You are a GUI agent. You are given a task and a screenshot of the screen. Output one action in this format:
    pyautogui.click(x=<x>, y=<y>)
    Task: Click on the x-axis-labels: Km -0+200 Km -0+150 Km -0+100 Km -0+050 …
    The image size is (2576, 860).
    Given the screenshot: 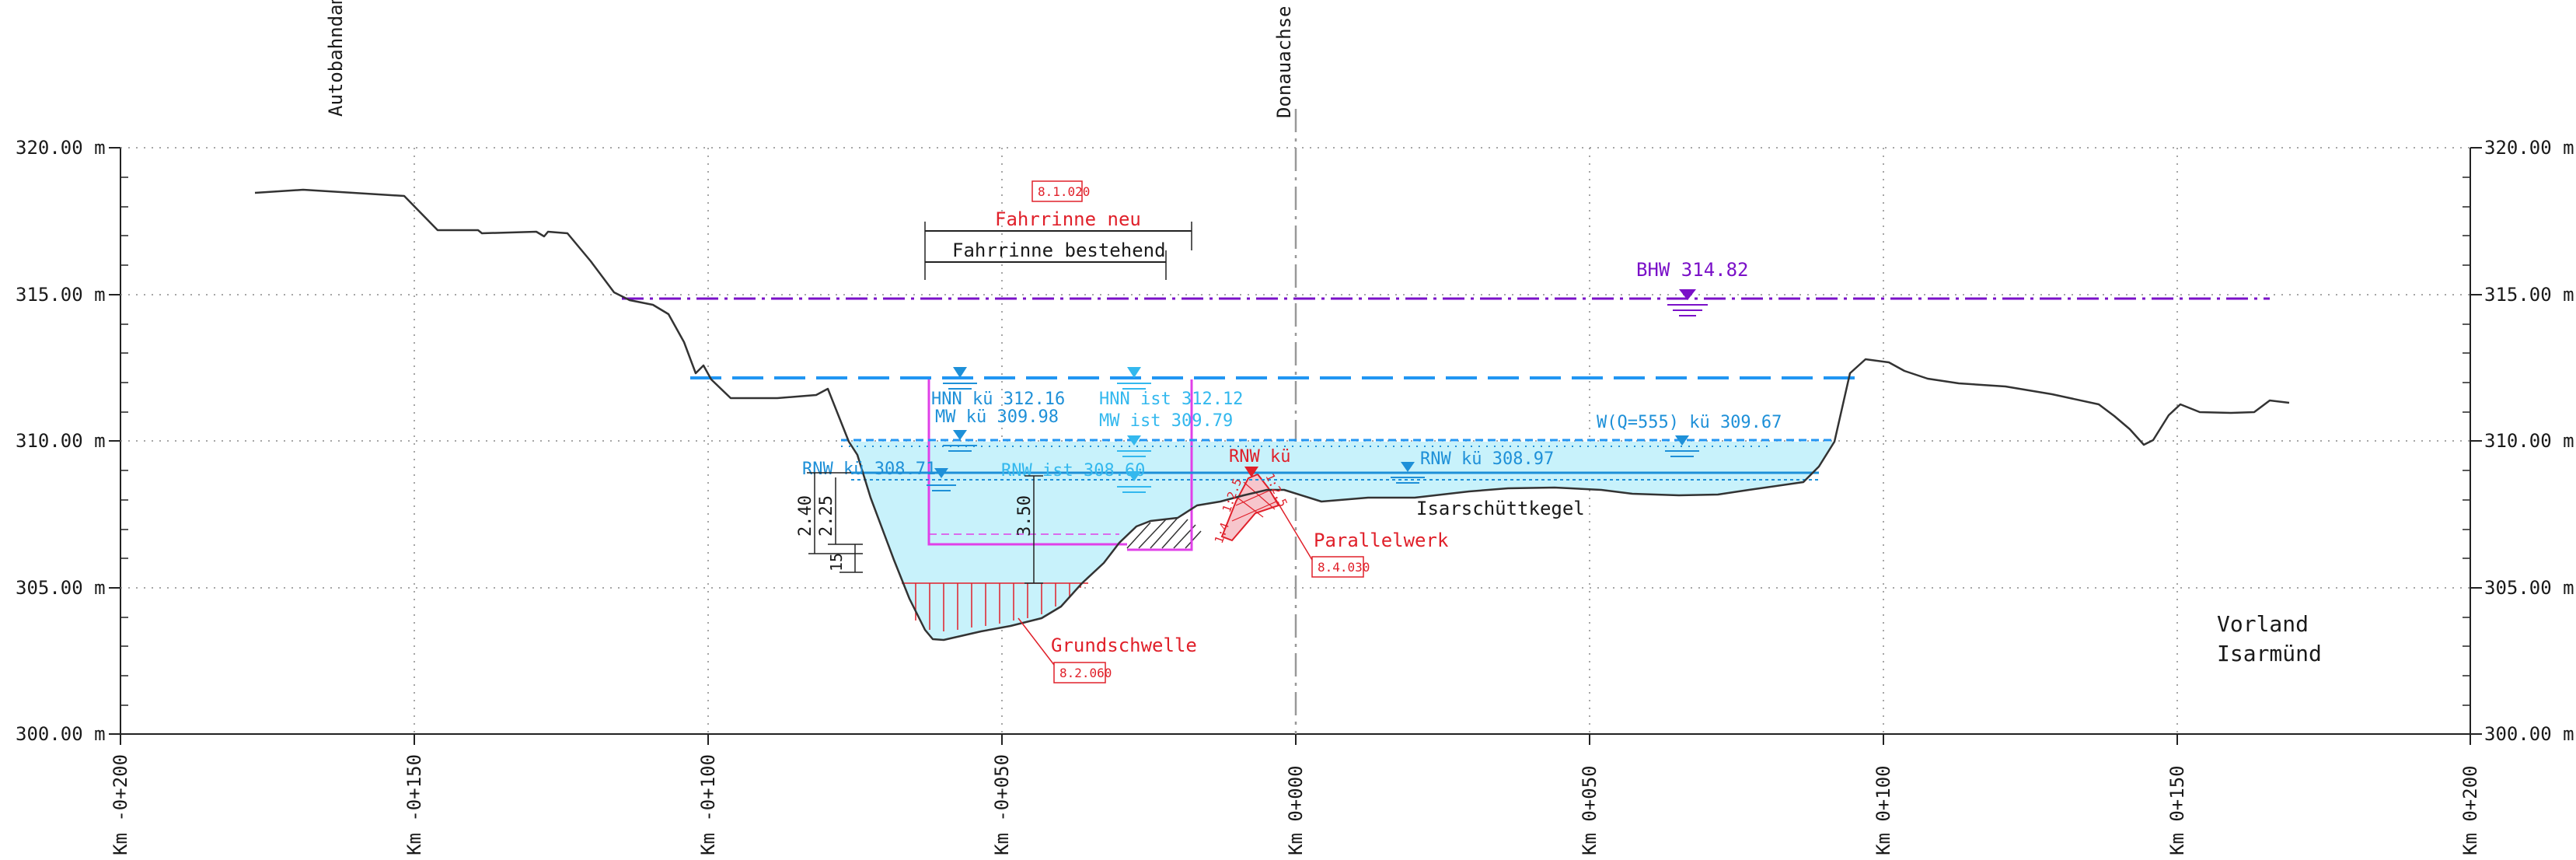 What is the action you would take?
    pyautogui.click(x=1296, y=804)
    